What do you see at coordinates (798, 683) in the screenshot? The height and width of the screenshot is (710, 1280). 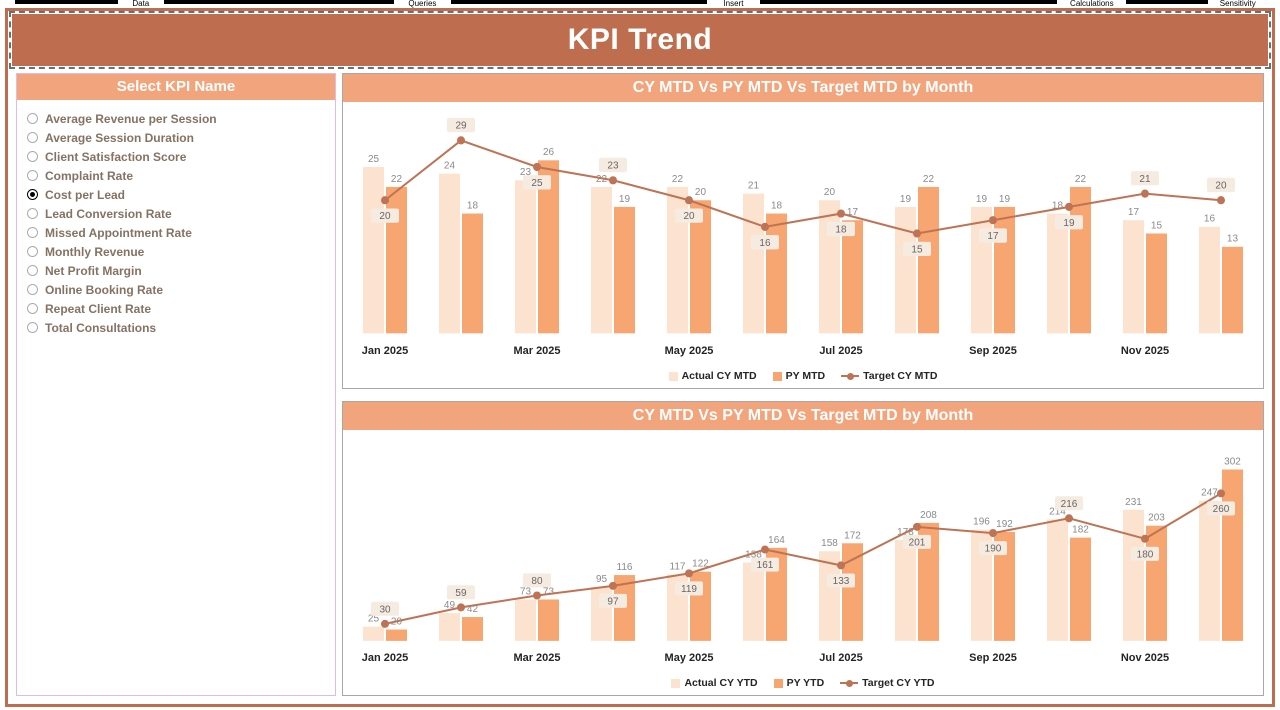 I see `legend-py-ytd: PY YTD` at bounding box center [798, 683].